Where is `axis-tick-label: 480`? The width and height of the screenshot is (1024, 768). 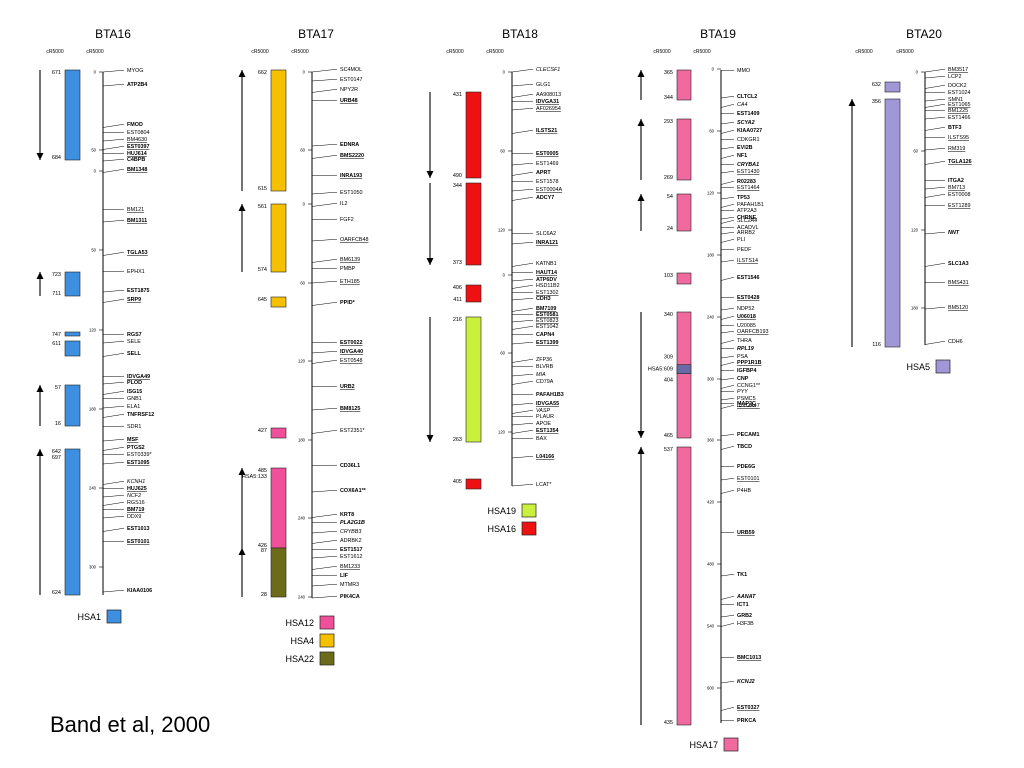 axis-tick-label: 480 is located at coordinates (711, 564).